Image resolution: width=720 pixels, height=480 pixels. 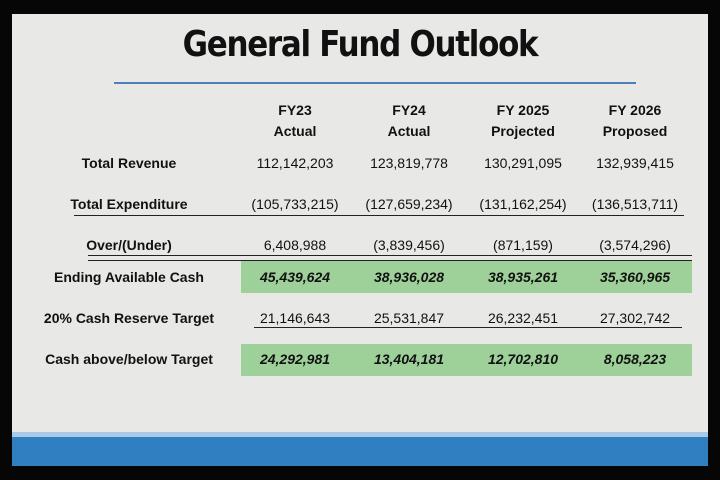 I want to click on table-cell: 8,058,223, so click(x=635, y=359).